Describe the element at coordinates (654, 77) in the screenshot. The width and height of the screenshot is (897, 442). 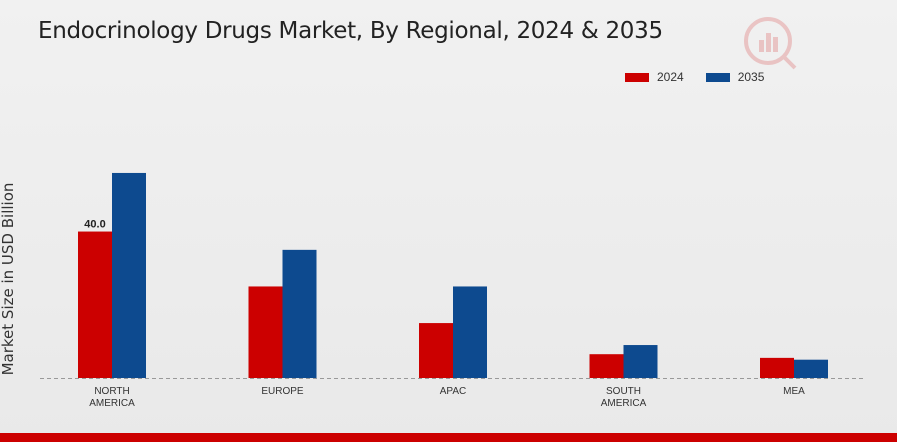
I see `legend-item-2024: 2024` at that location.